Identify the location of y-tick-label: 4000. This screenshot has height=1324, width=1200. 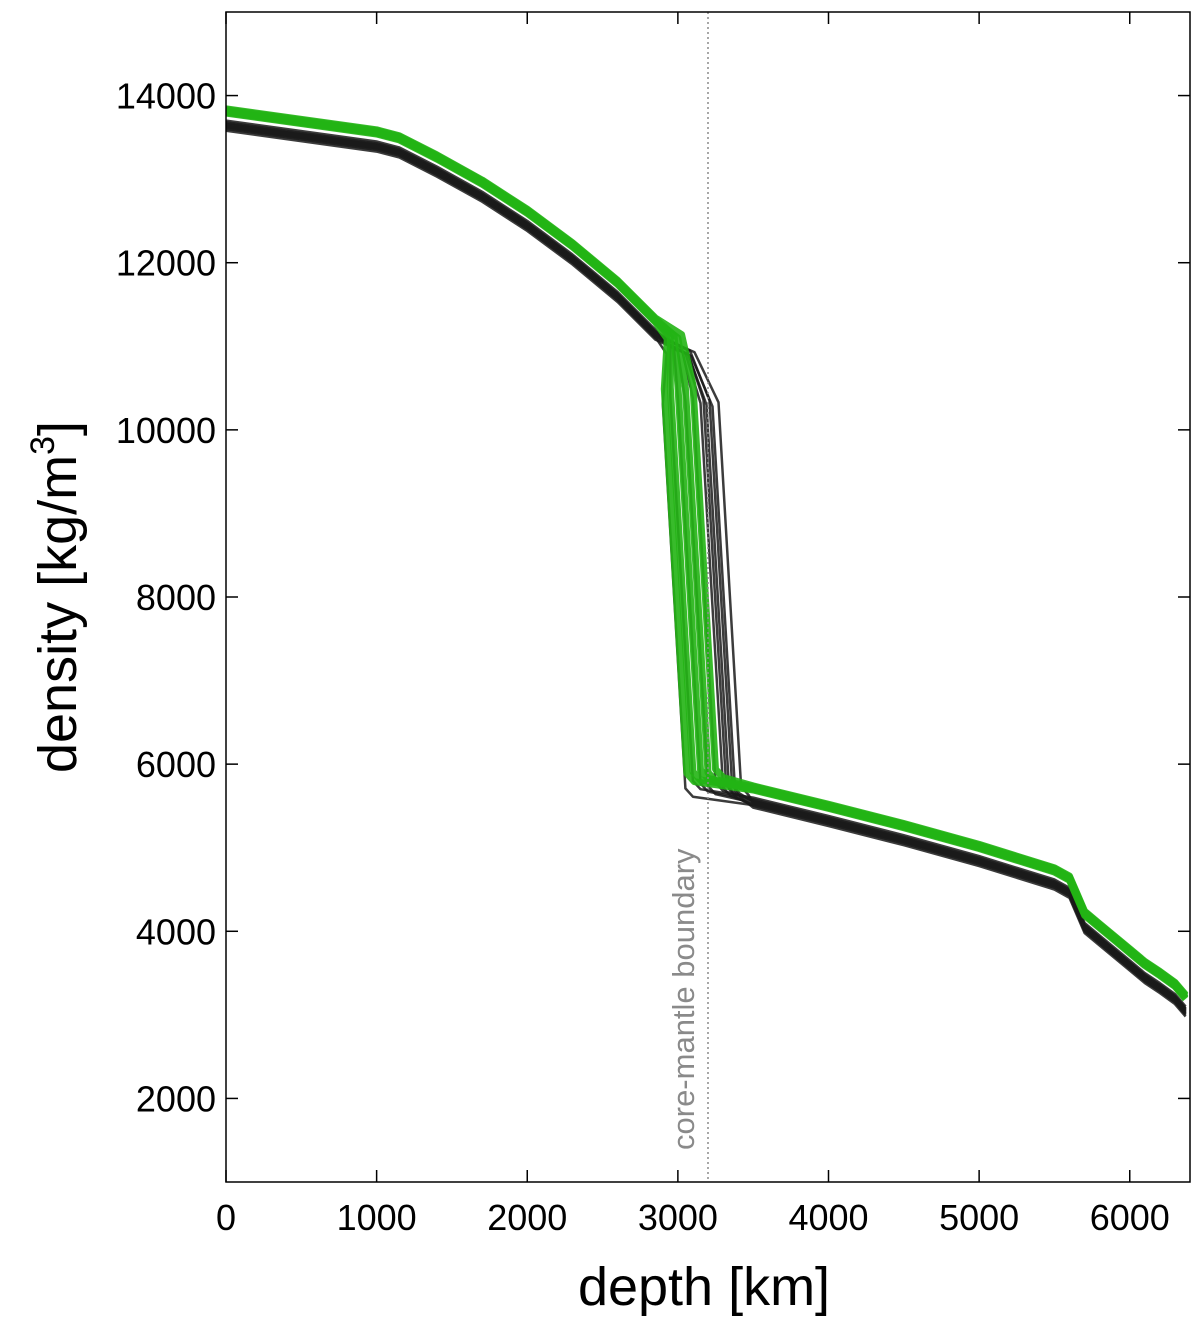
(176, 931).